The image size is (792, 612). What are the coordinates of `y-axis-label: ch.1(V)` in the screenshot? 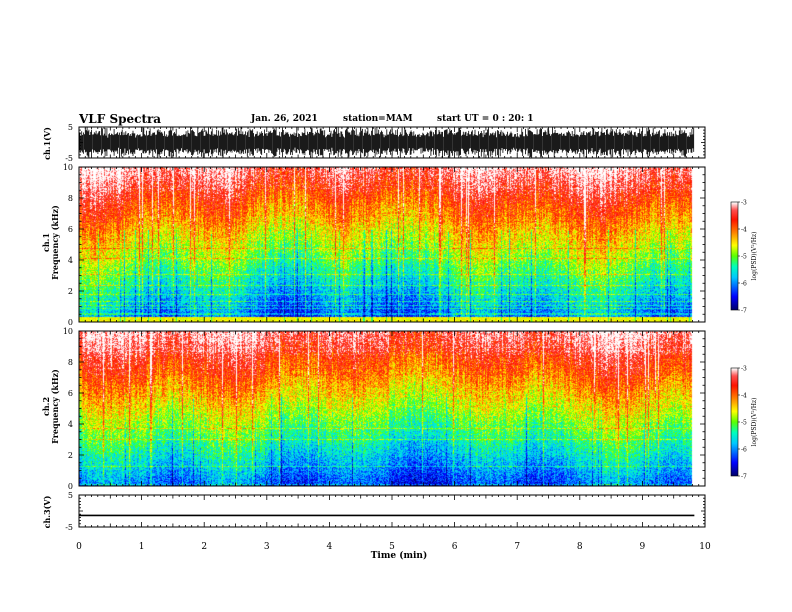 It's located at (47, 143).